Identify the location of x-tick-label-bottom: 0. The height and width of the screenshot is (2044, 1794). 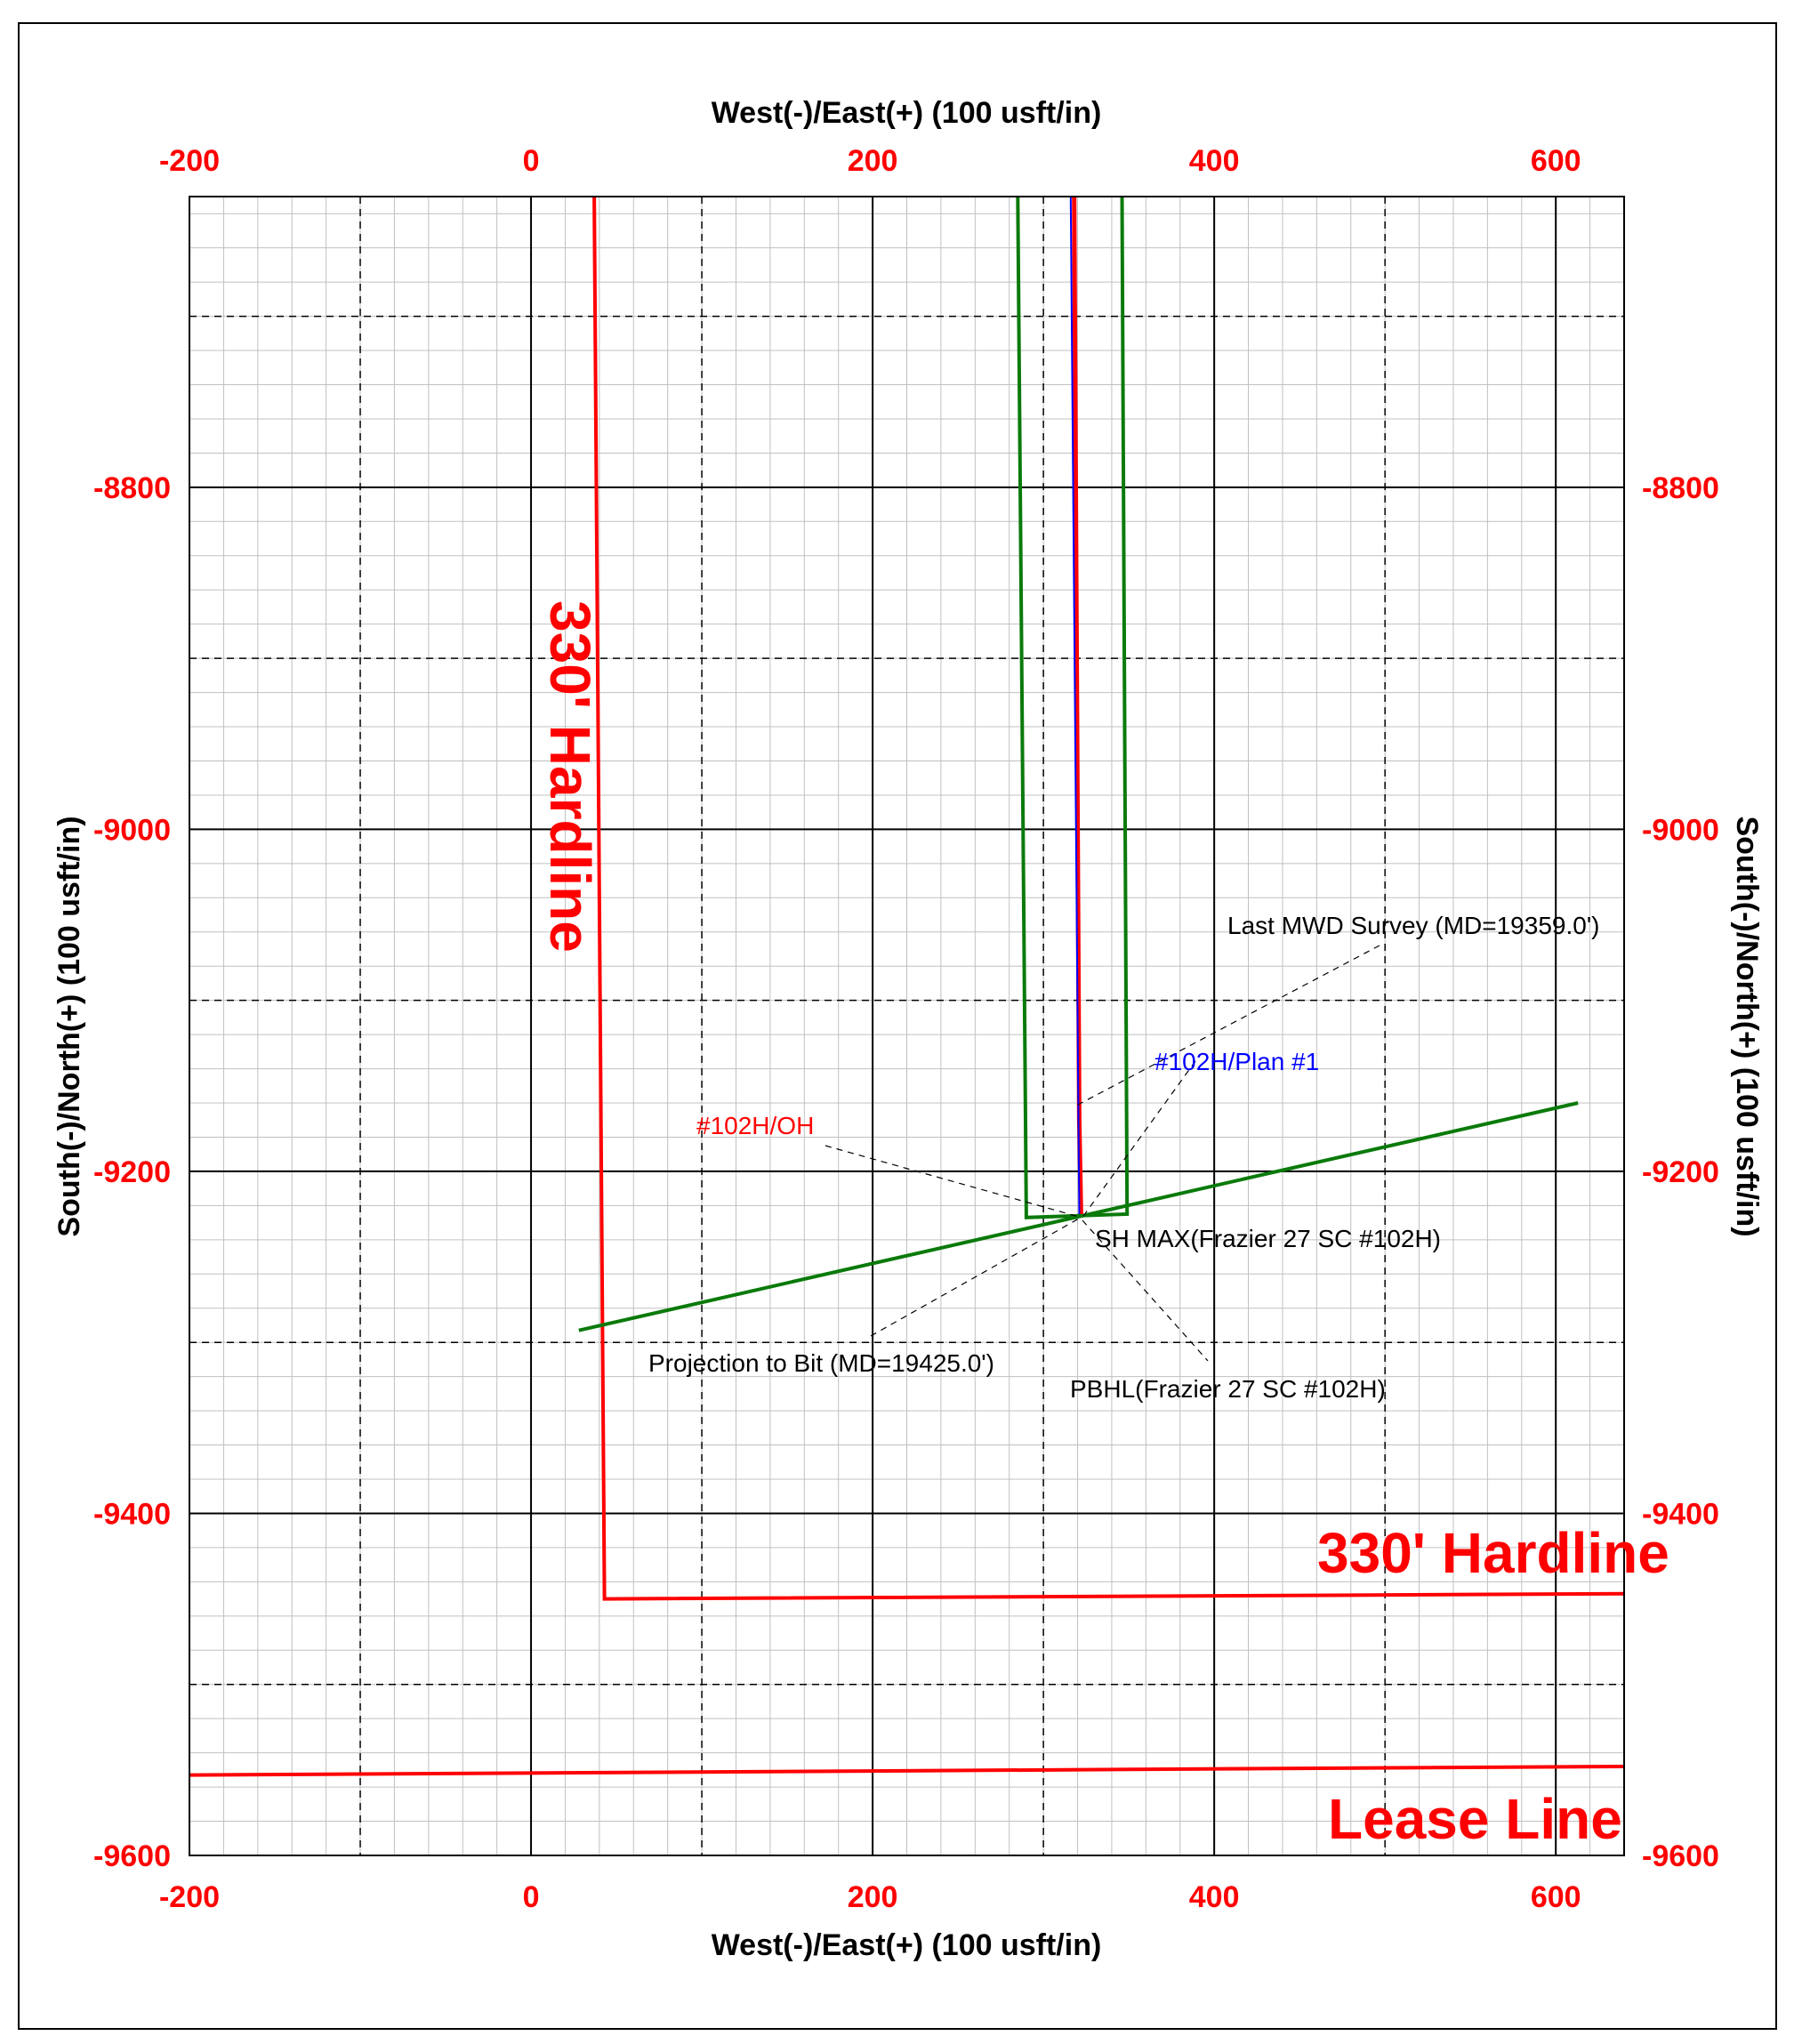
(531, 1897).